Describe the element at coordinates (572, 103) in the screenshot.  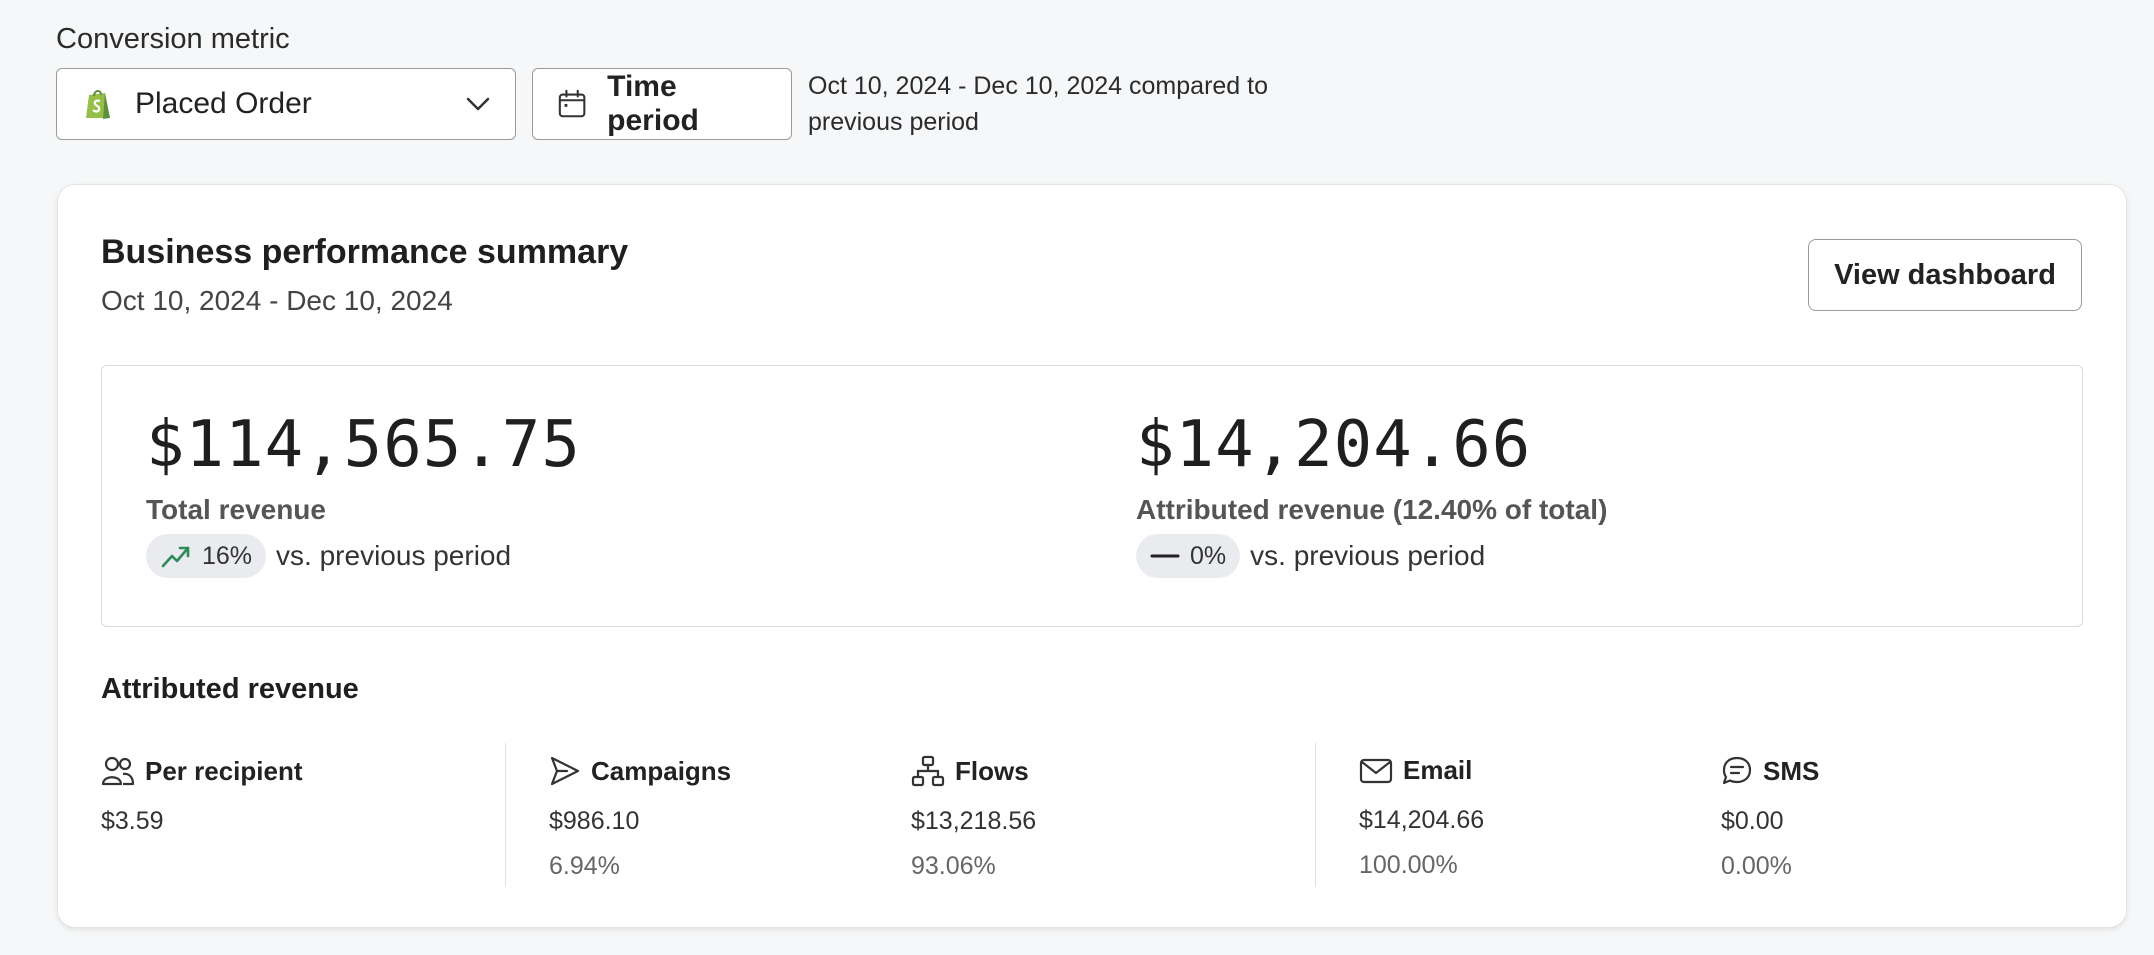
I see `calendar-icon` at that location.